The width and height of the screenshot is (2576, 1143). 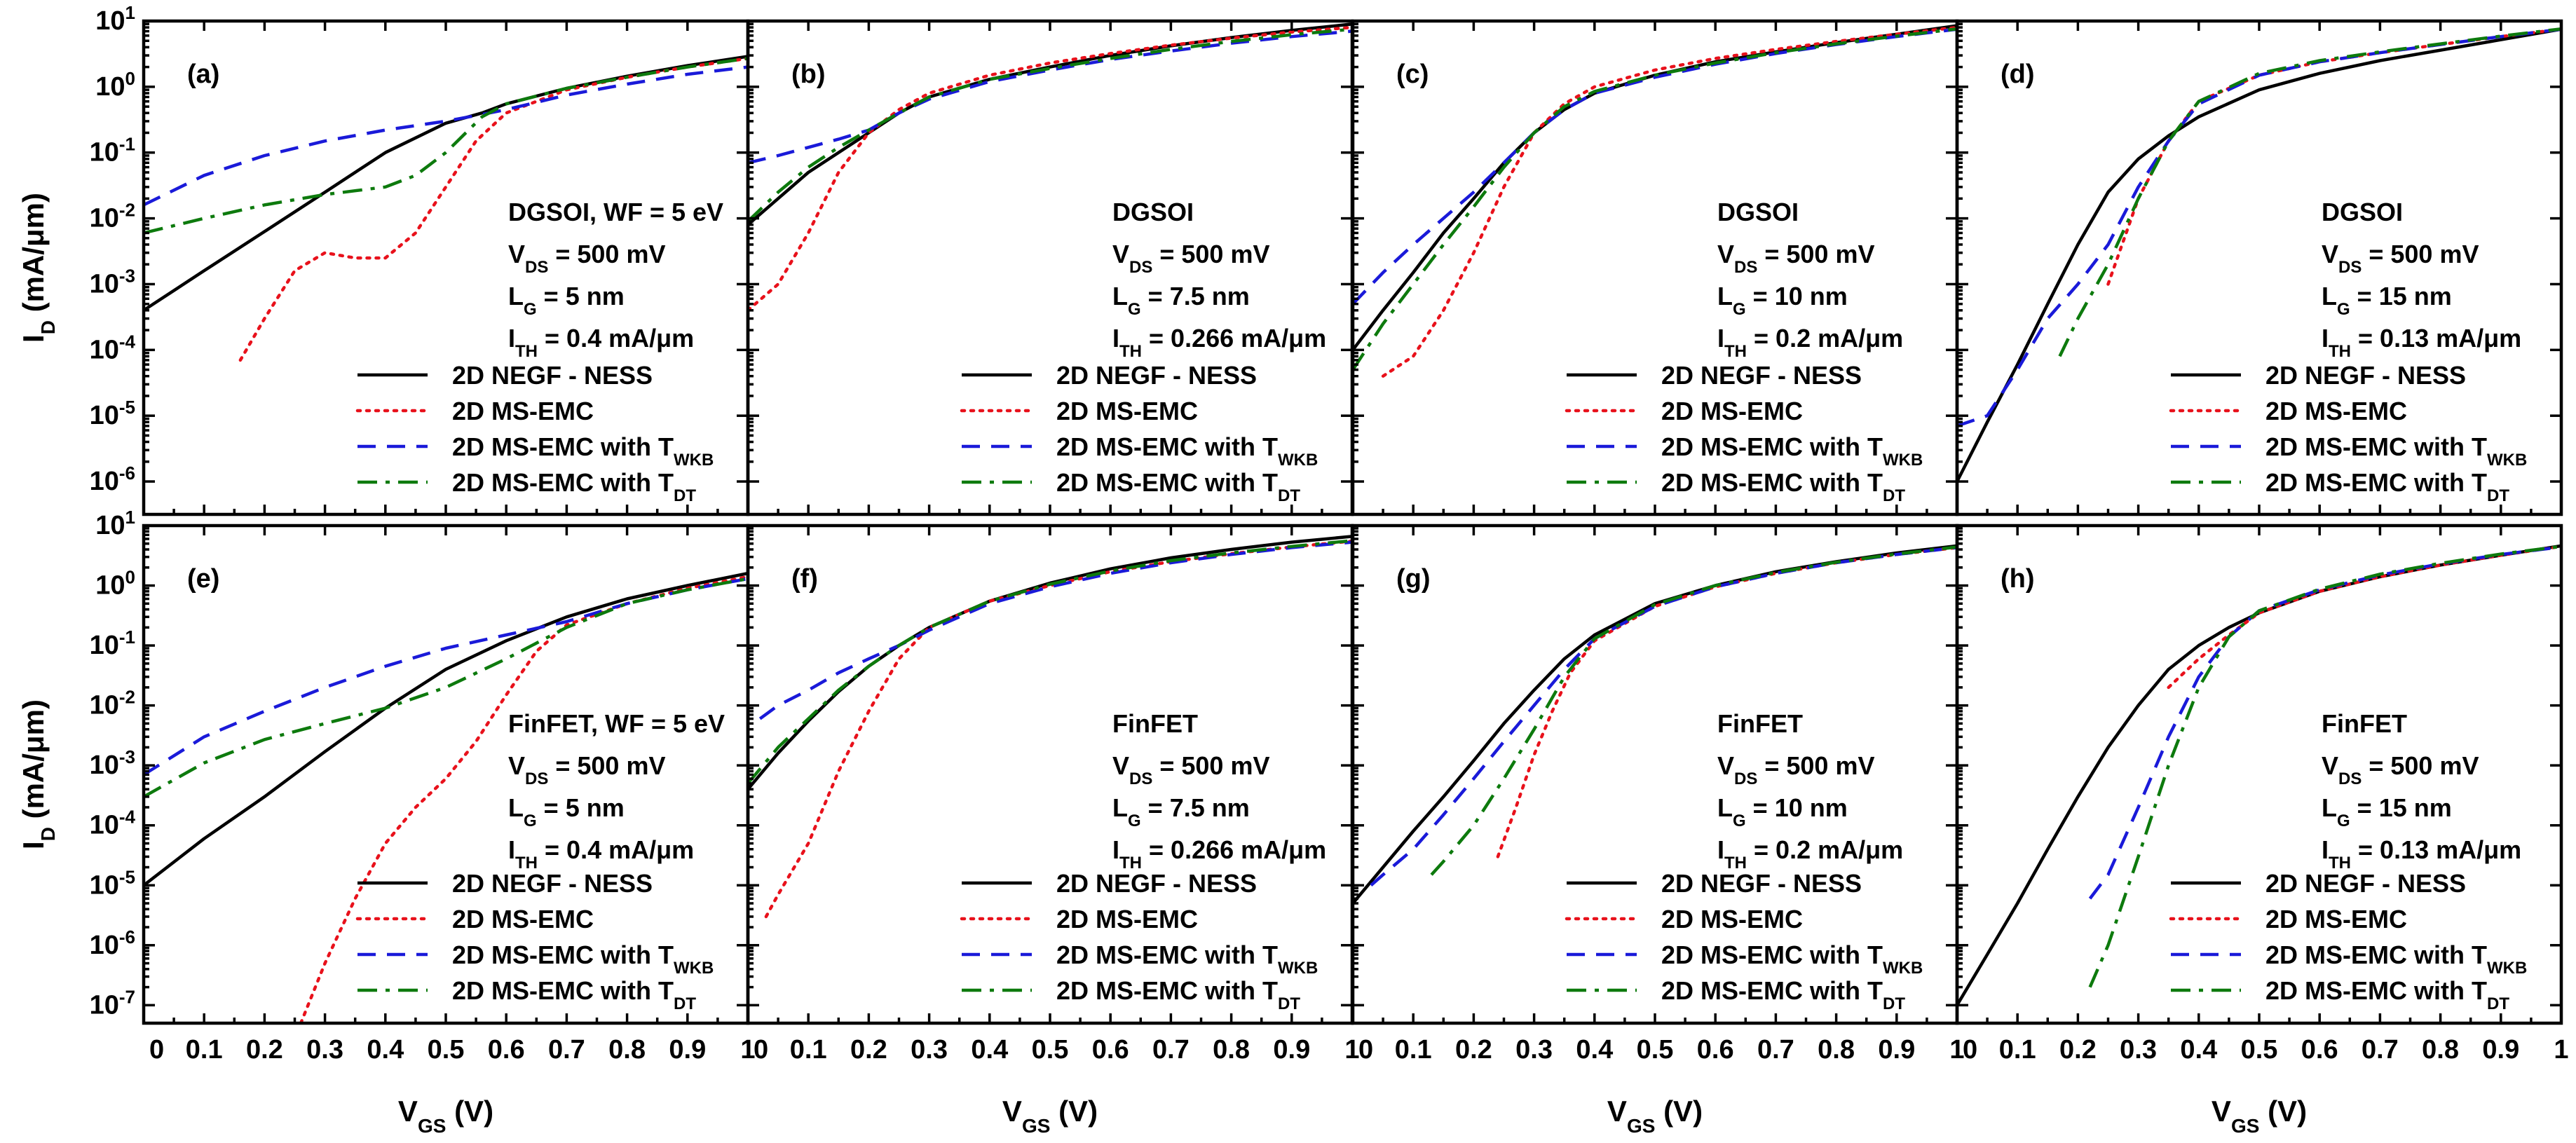 What do you see at coordinates (115, 523) in the screenshot?
I see `y-tick-label: 10¹` at bounding box center [115, 523].